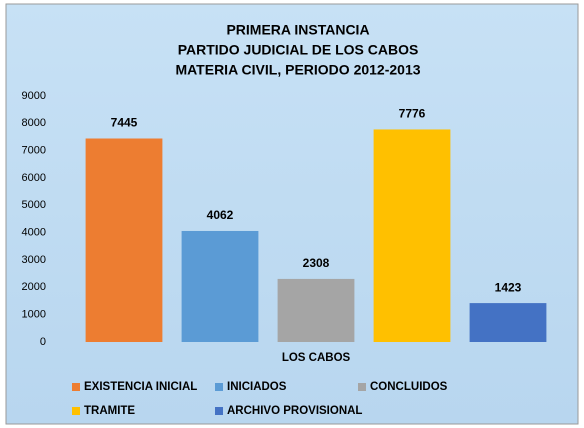  I want to click on data-label: 7445, so click(124, 123).